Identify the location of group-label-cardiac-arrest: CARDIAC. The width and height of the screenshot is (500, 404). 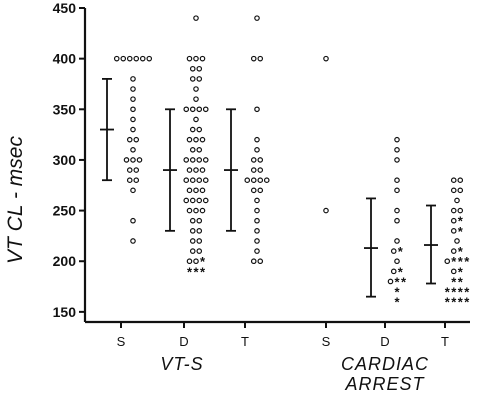
(385, 364).